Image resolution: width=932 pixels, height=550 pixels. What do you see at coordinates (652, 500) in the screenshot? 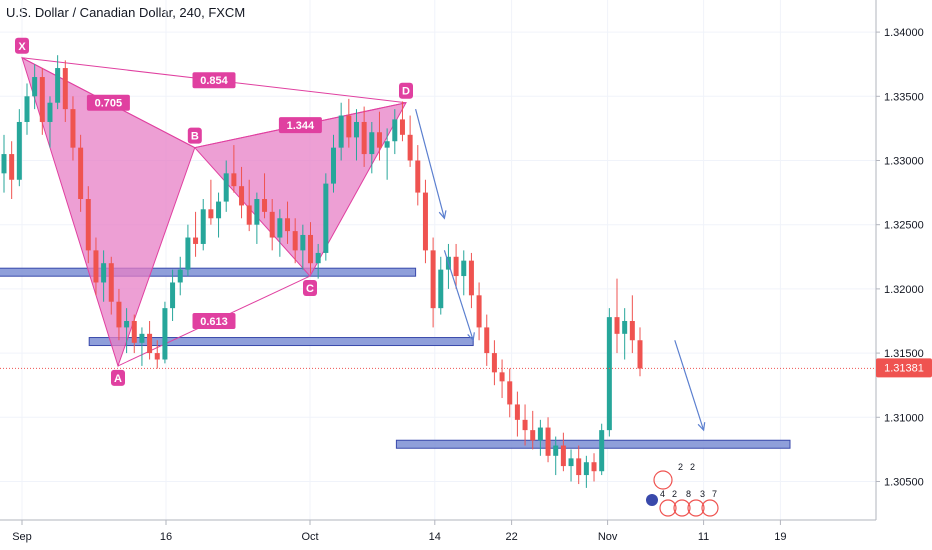
I see `event-flag-us-icon` at bounding box center [652, 500].